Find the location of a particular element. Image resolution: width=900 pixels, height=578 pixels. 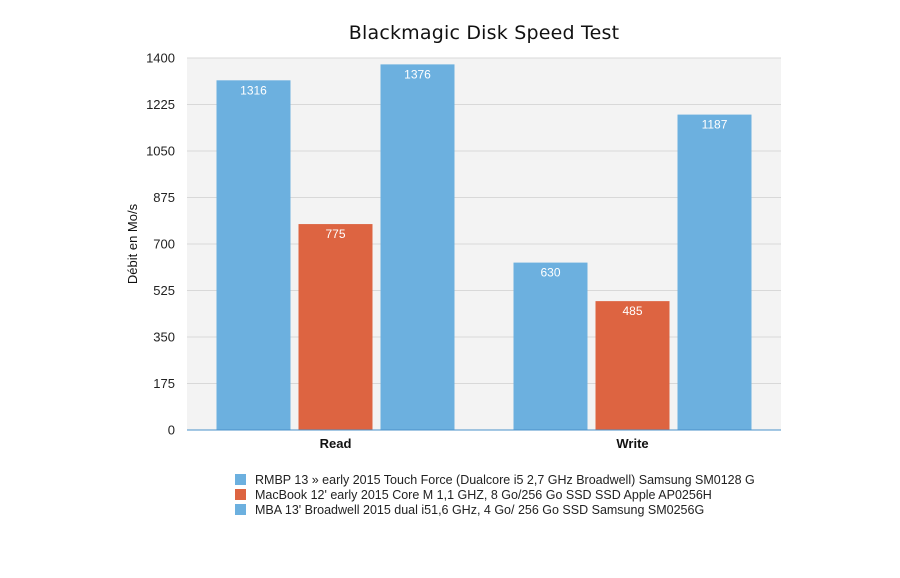

y-axis-label: Débit en Mo/s is located at coordinates (132, 243).